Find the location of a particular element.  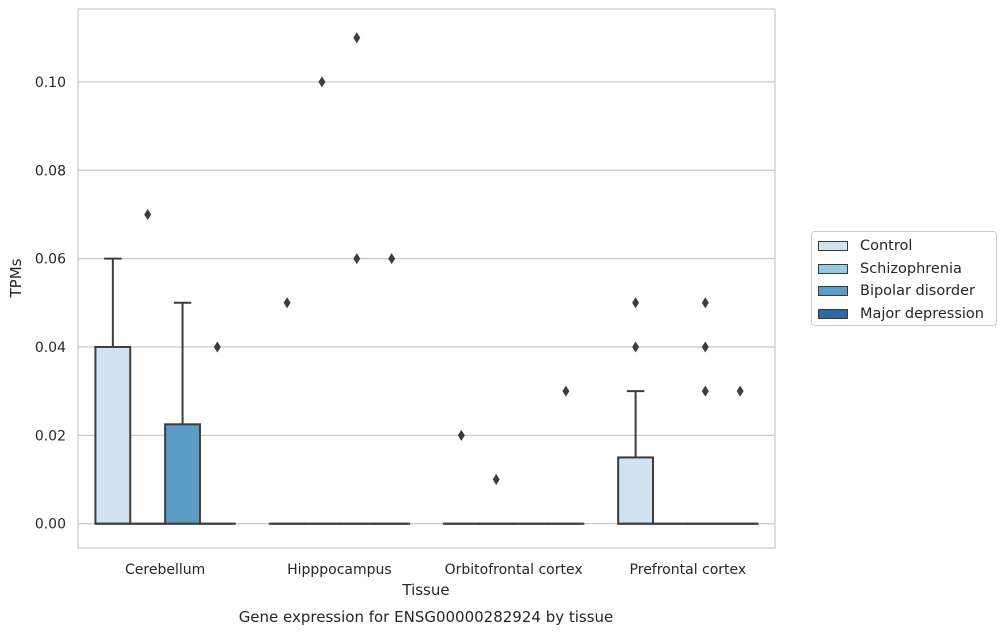

legend-item: Major depression is located at coordinates (901, 314).